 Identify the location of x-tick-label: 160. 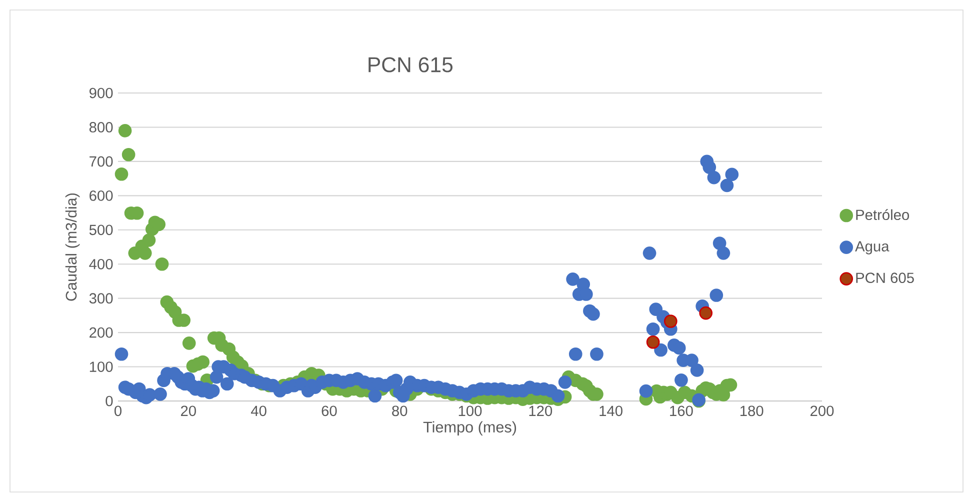
(681, 411).